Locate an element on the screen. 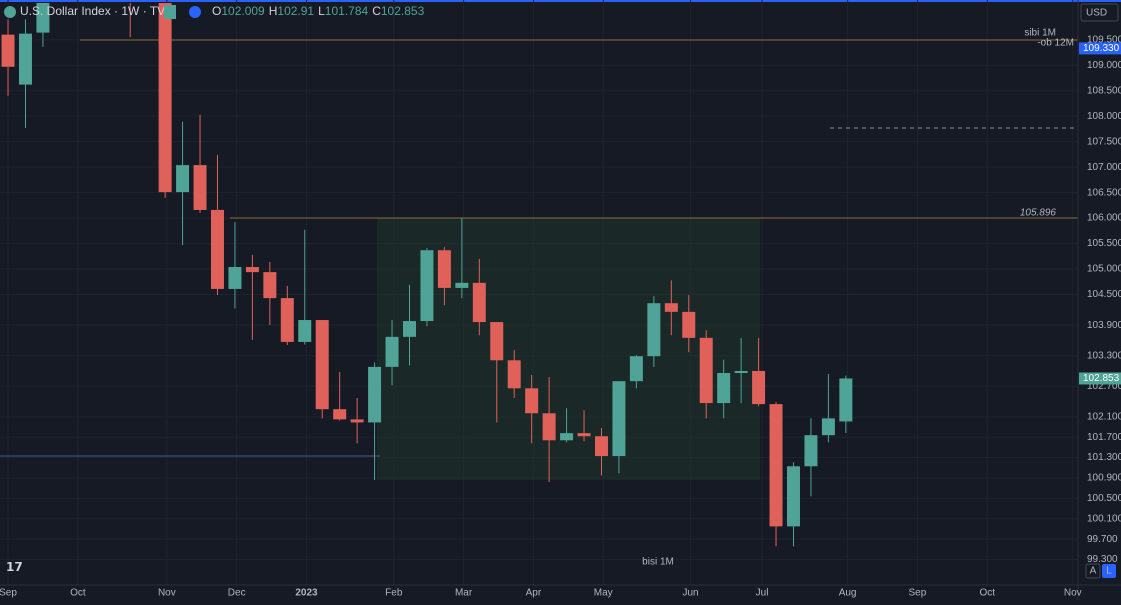 This screenshot has height=605, width=1121. button-label: L is located at coordinates (1109, 571).